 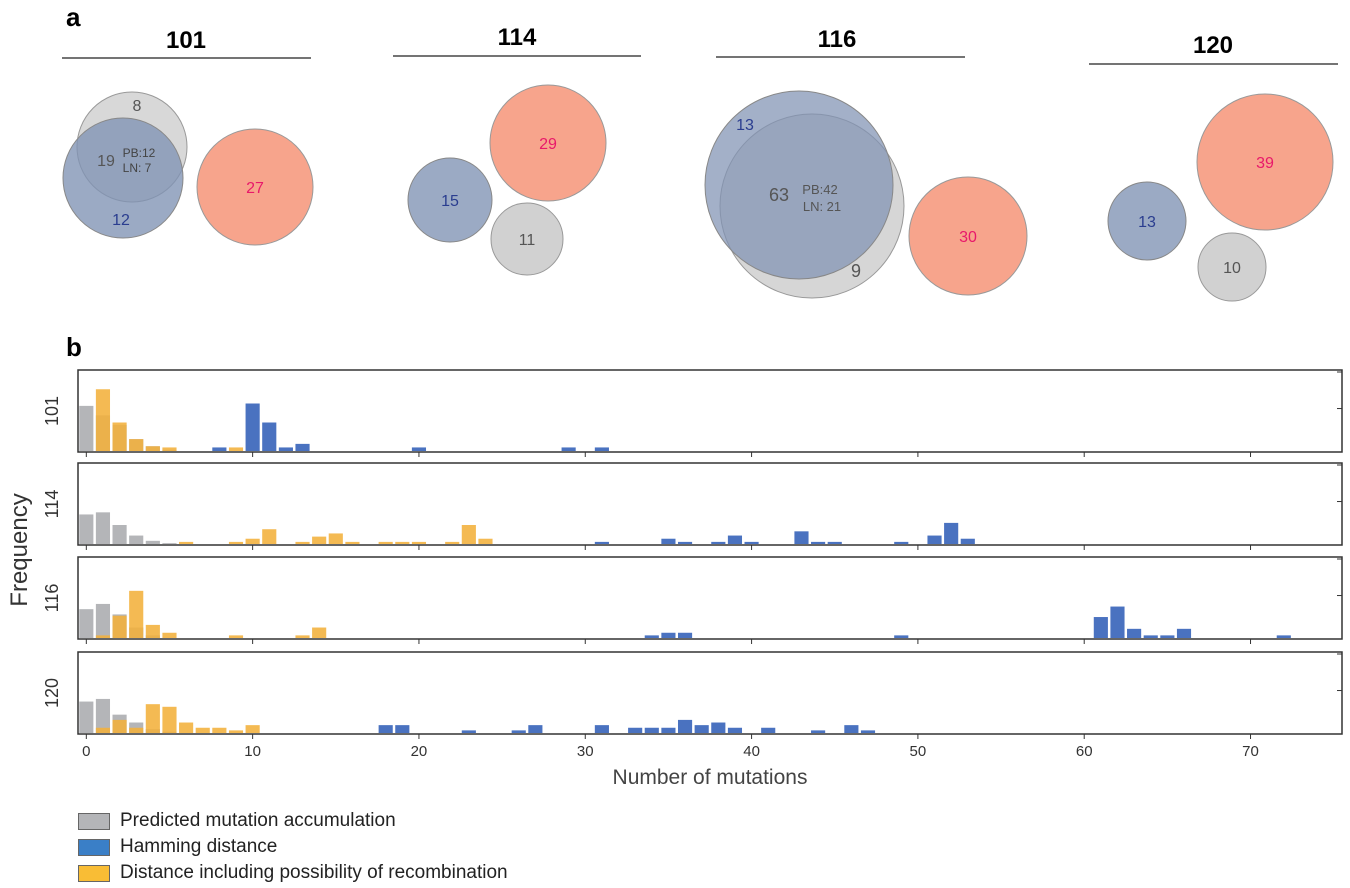 I want to click on x-axis-title: Number of mutations, so click(x=710, y=777).